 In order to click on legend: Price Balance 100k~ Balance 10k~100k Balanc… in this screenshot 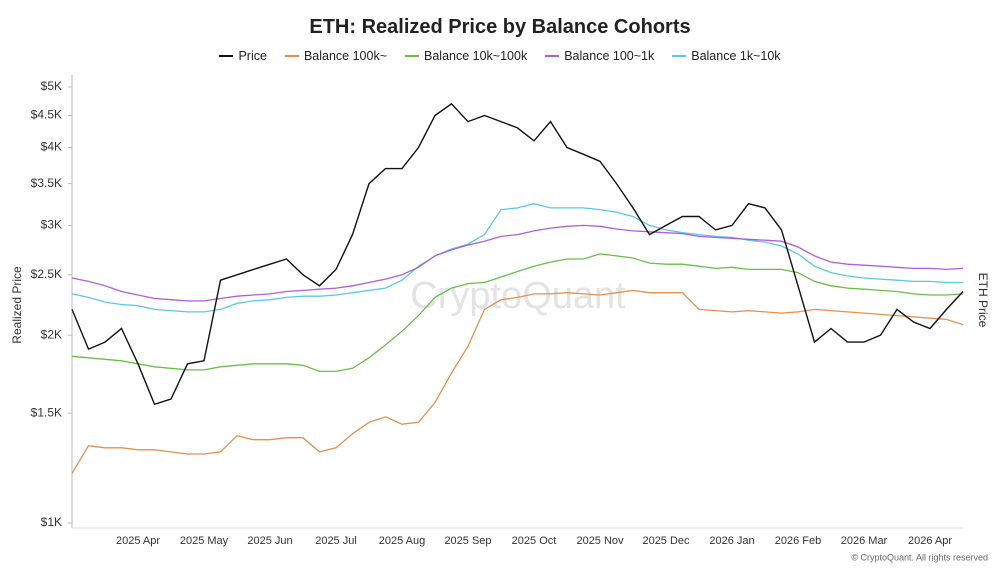, I will do `click(500, 56)`.